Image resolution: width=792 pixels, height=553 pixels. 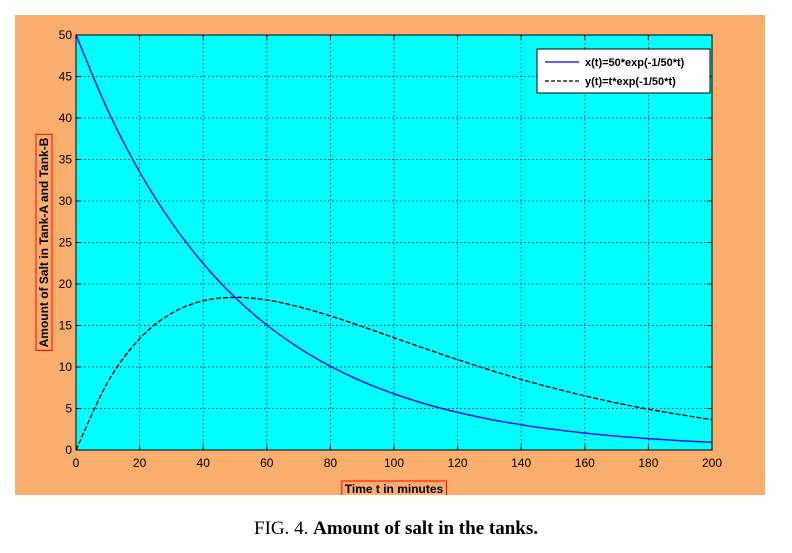 I want to click on legend-box, so click(x=623, y=71).